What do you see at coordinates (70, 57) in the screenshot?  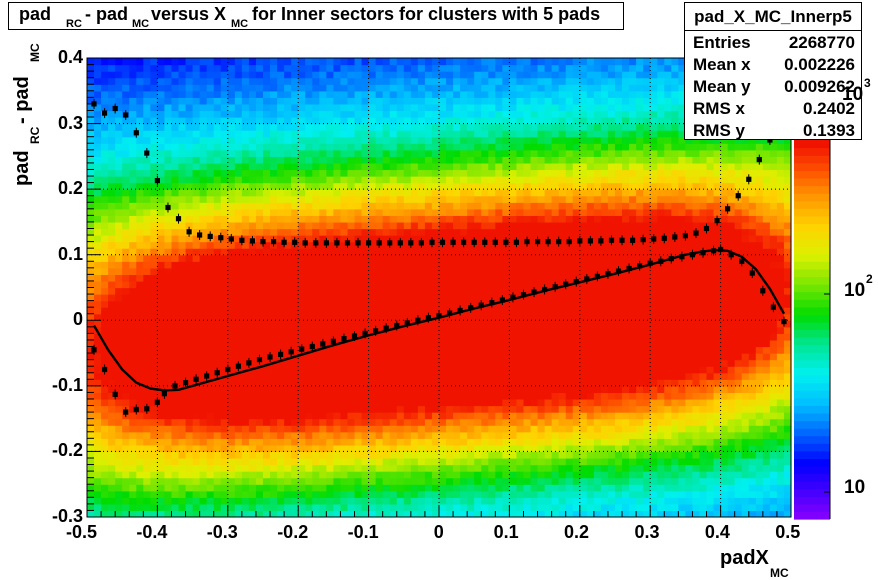 I see `y-tick-label: 0.4` at bounding box center [70, 57].